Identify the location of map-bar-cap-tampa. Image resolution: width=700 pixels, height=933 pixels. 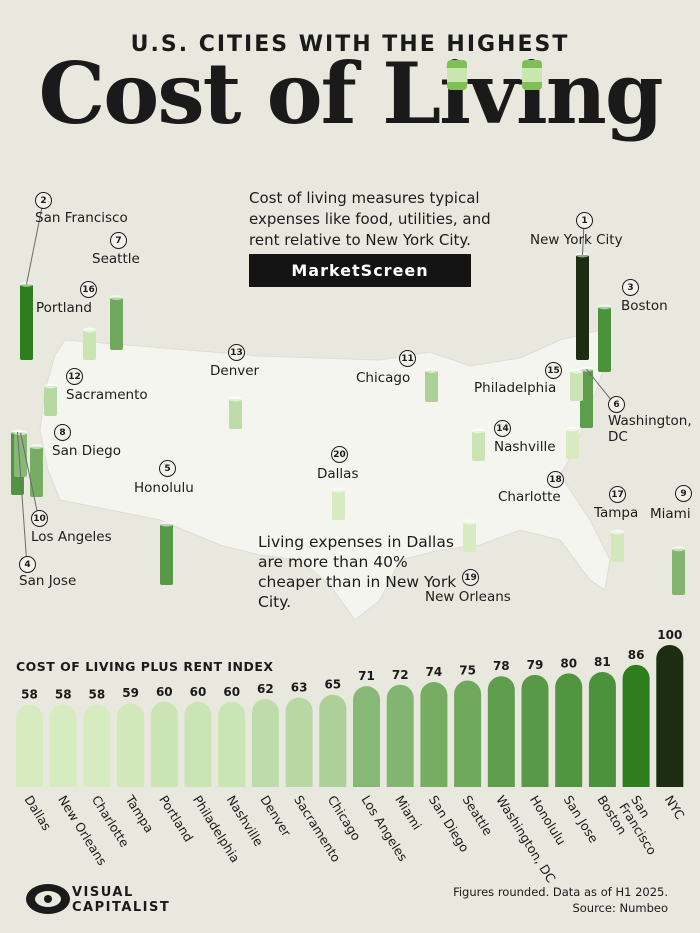
(617, 532).